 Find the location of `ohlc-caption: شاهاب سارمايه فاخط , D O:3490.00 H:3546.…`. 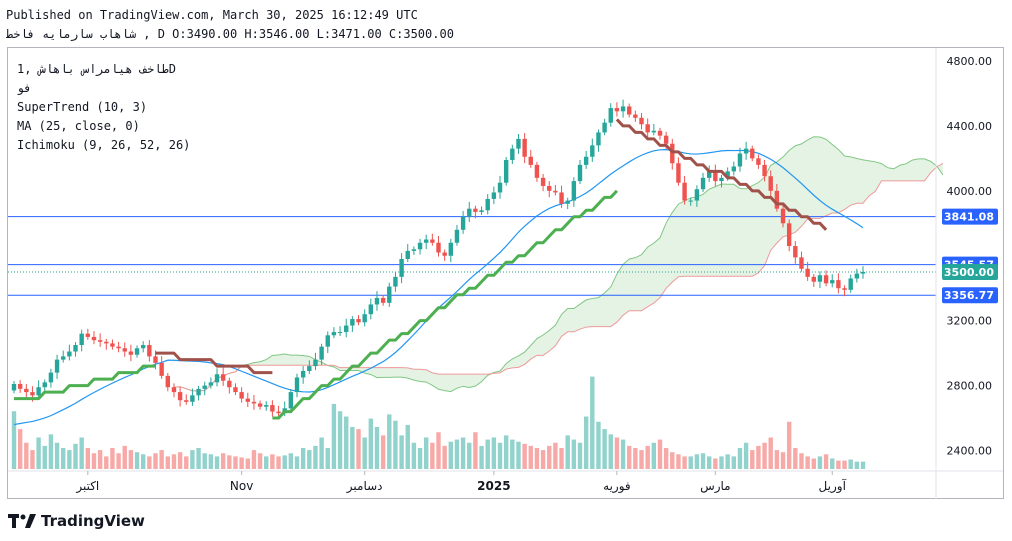

ohlc-caption: شاهاب سارمايه فاخط , D O:3490.00 H:3546.… is located at coordinates (230, 34).